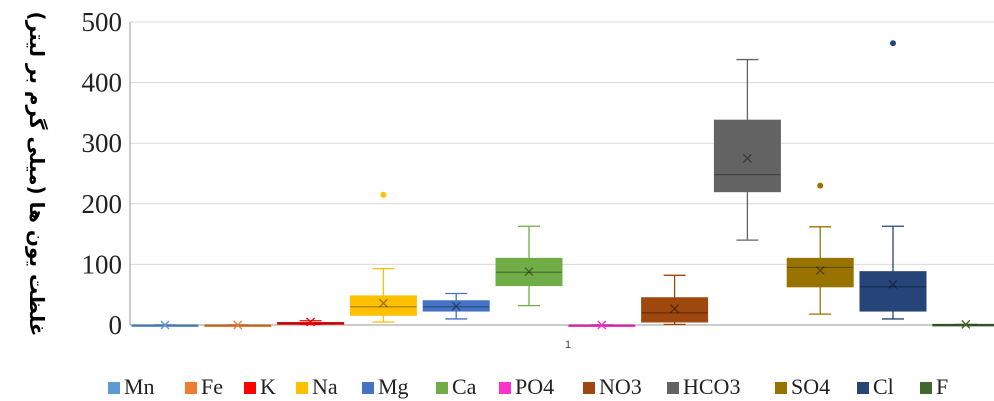 The height and width of the screenshot is (401, 994). Describe the element at coordinates (268, 386) in the screenshot. I see `legend-label-k: K` at that location.